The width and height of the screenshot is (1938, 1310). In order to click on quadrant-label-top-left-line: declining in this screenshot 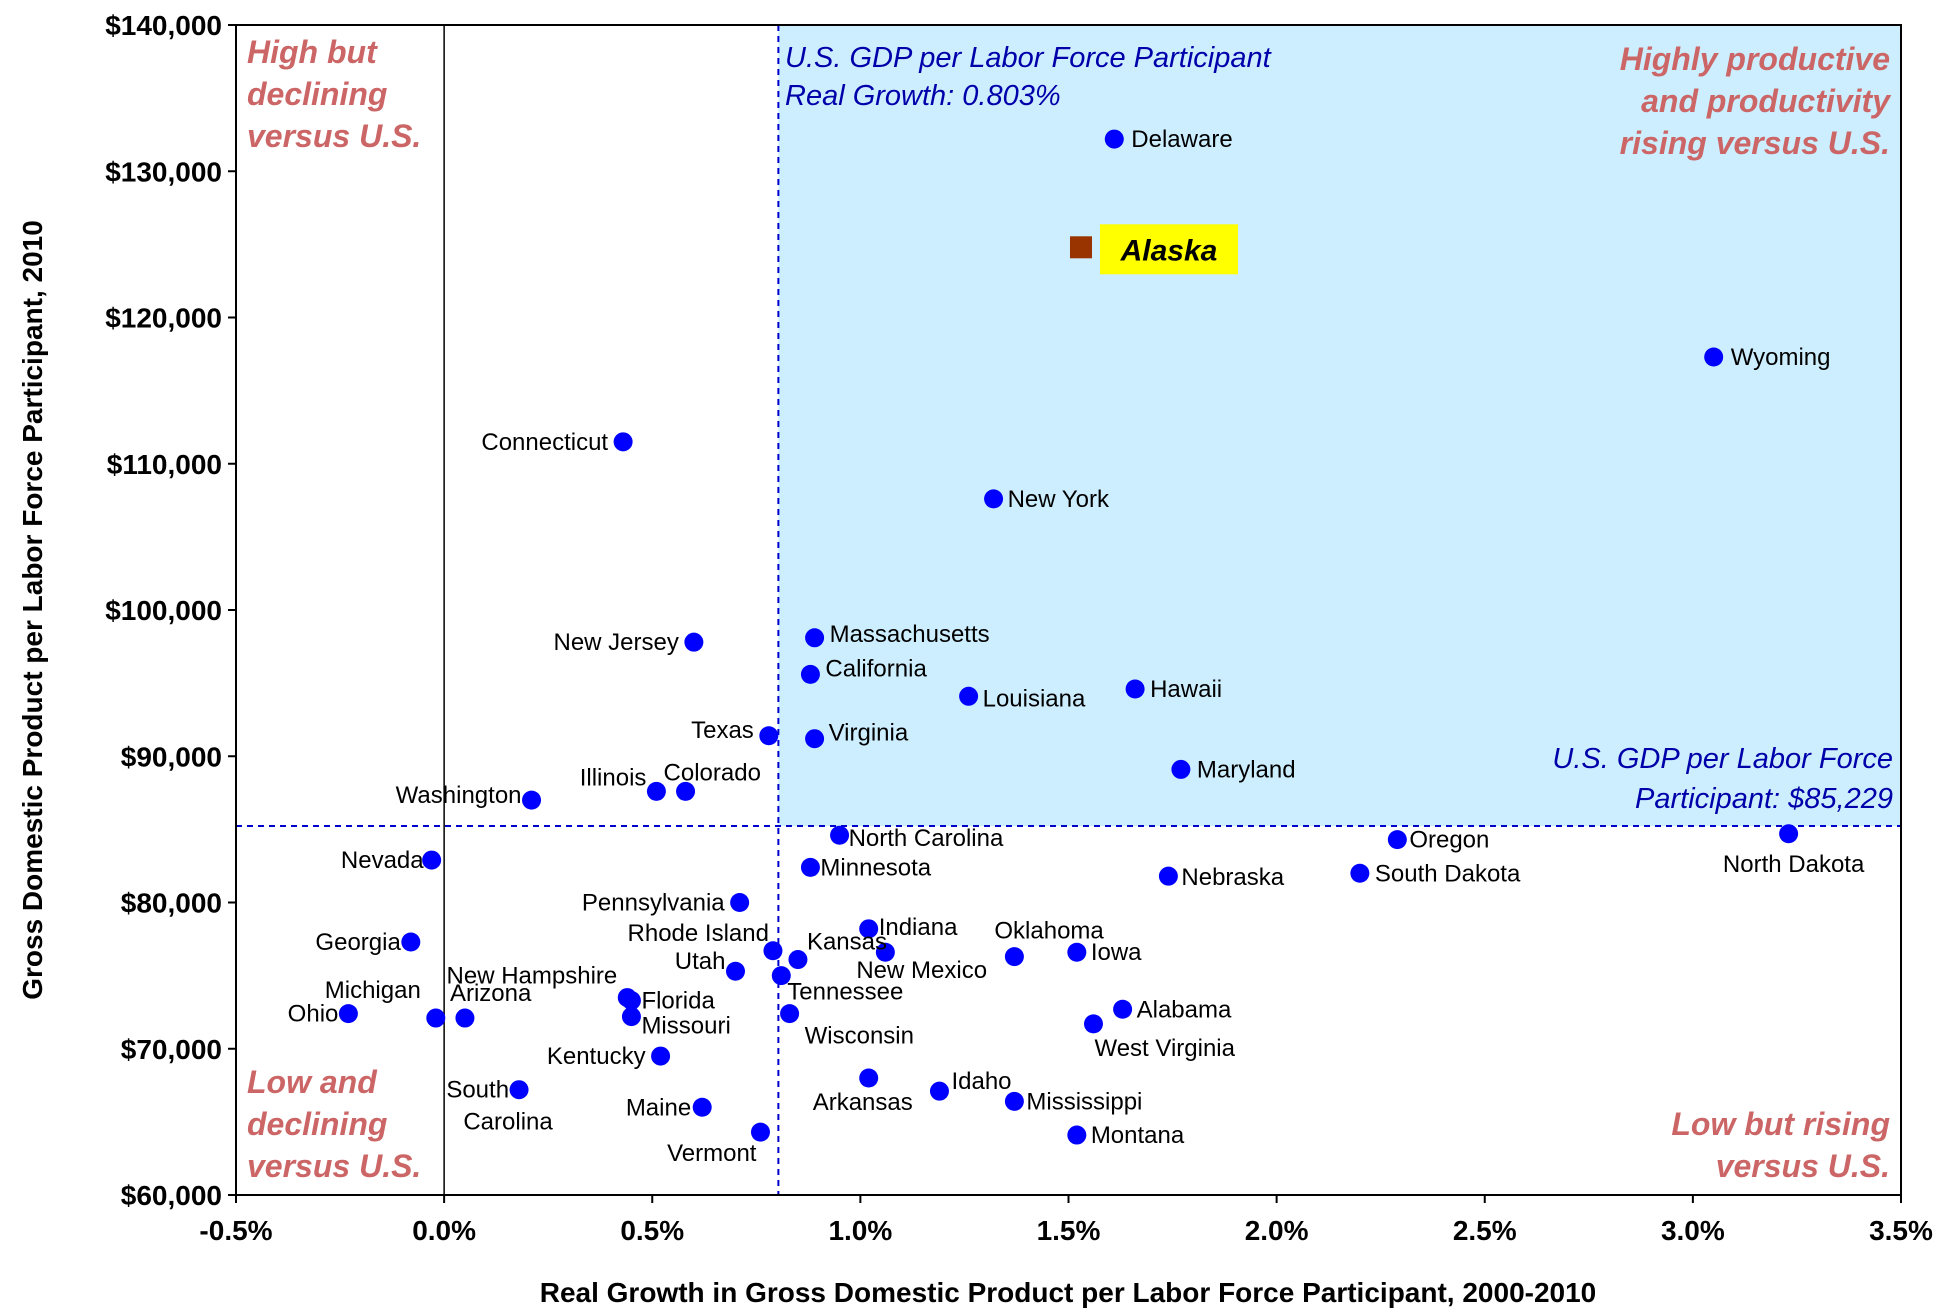, I will do `click(317, 94)`.